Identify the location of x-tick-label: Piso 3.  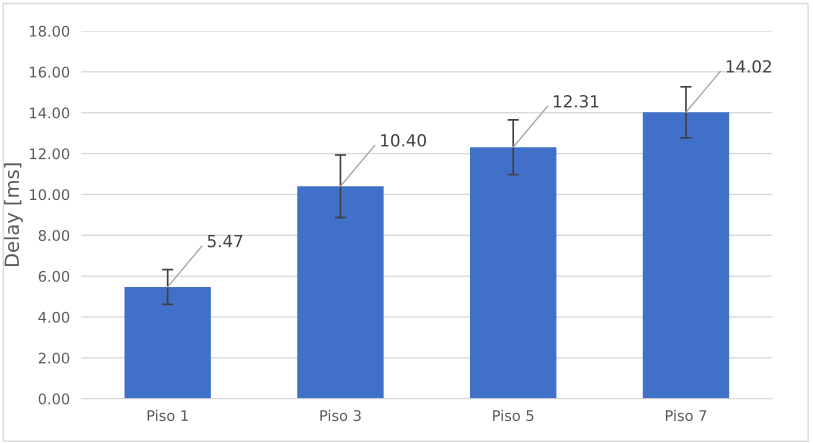
(340, 416).